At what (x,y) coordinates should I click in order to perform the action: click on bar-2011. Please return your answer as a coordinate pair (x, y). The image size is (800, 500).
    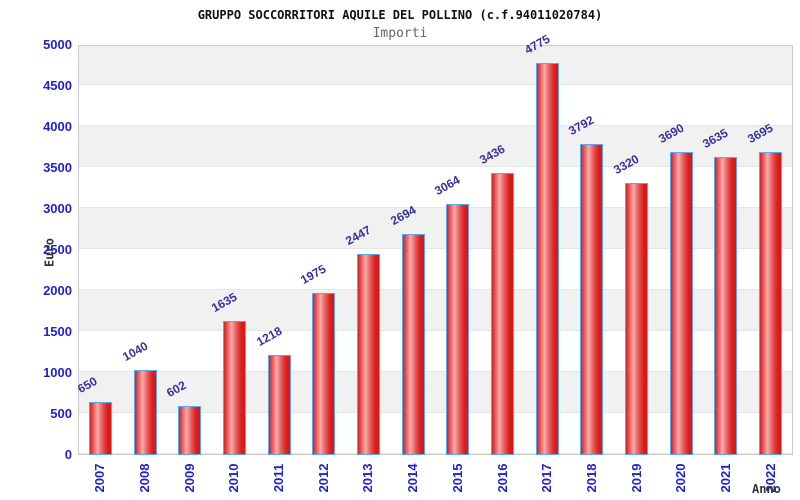
    Looking at the image, I should click on (279, 405).